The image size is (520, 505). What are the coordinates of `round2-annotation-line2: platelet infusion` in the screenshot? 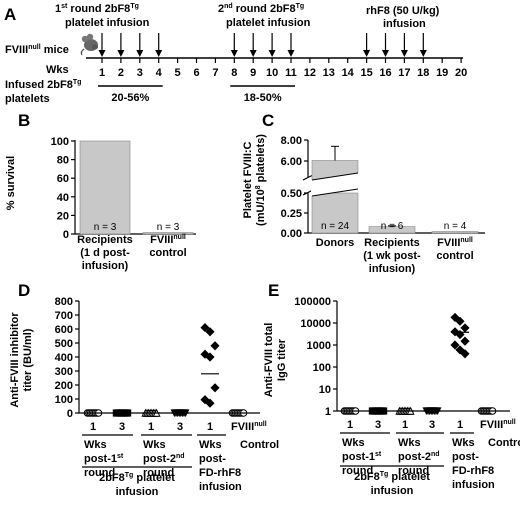 It's located at (268, 23).